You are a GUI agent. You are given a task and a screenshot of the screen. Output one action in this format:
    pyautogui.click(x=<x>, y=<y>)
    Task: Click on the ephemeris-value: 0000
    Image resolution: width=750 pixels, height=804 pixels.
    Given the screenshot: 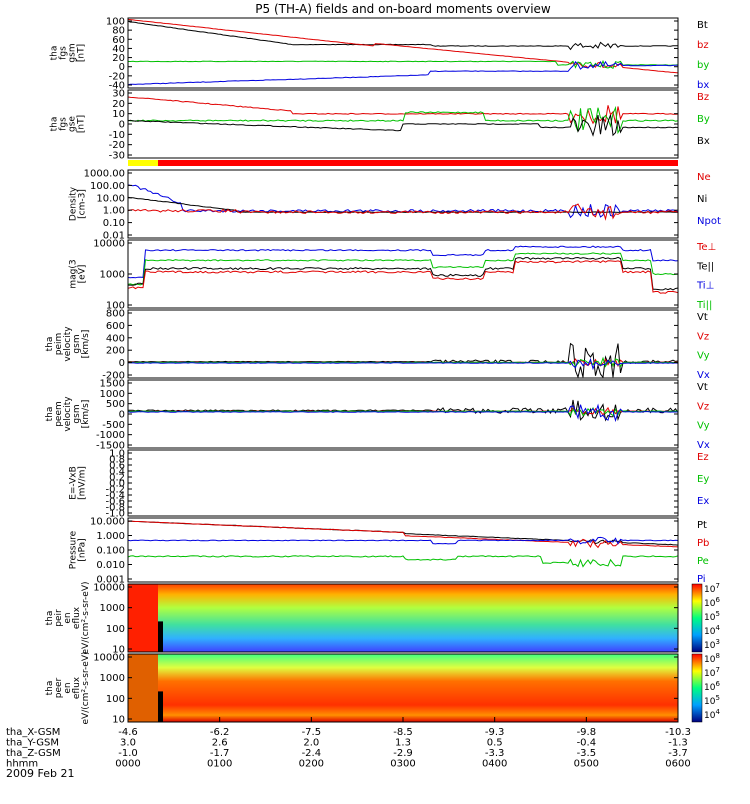 What is the action you would take?
    pyautogui.click(x=127, y=764)
    